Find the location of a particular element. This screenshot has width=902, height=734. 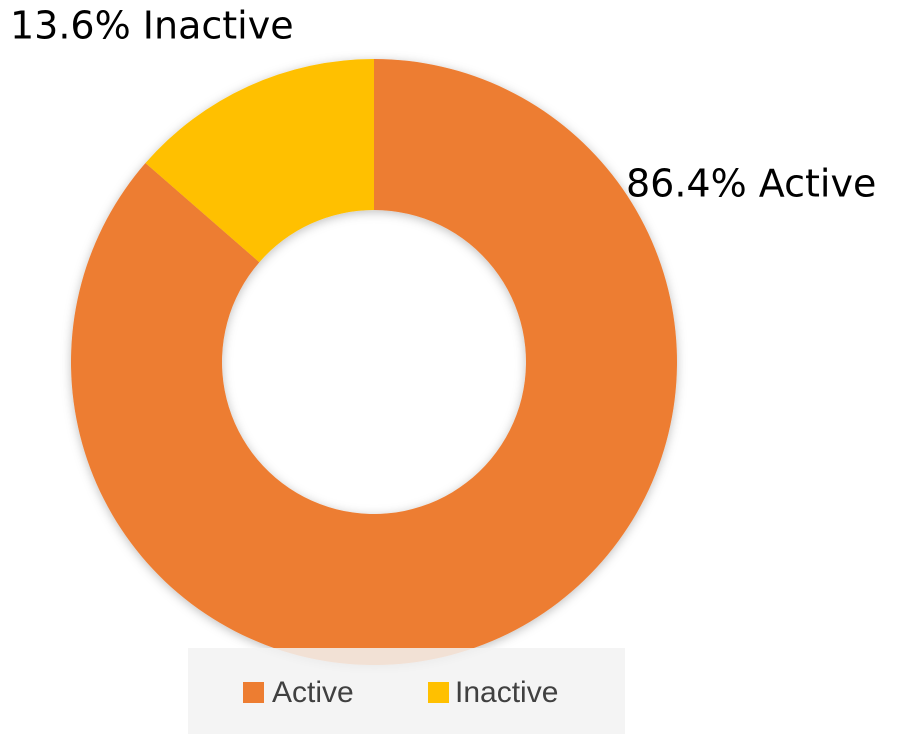

legend: Active Inactive is located at coordinates (400, 692).